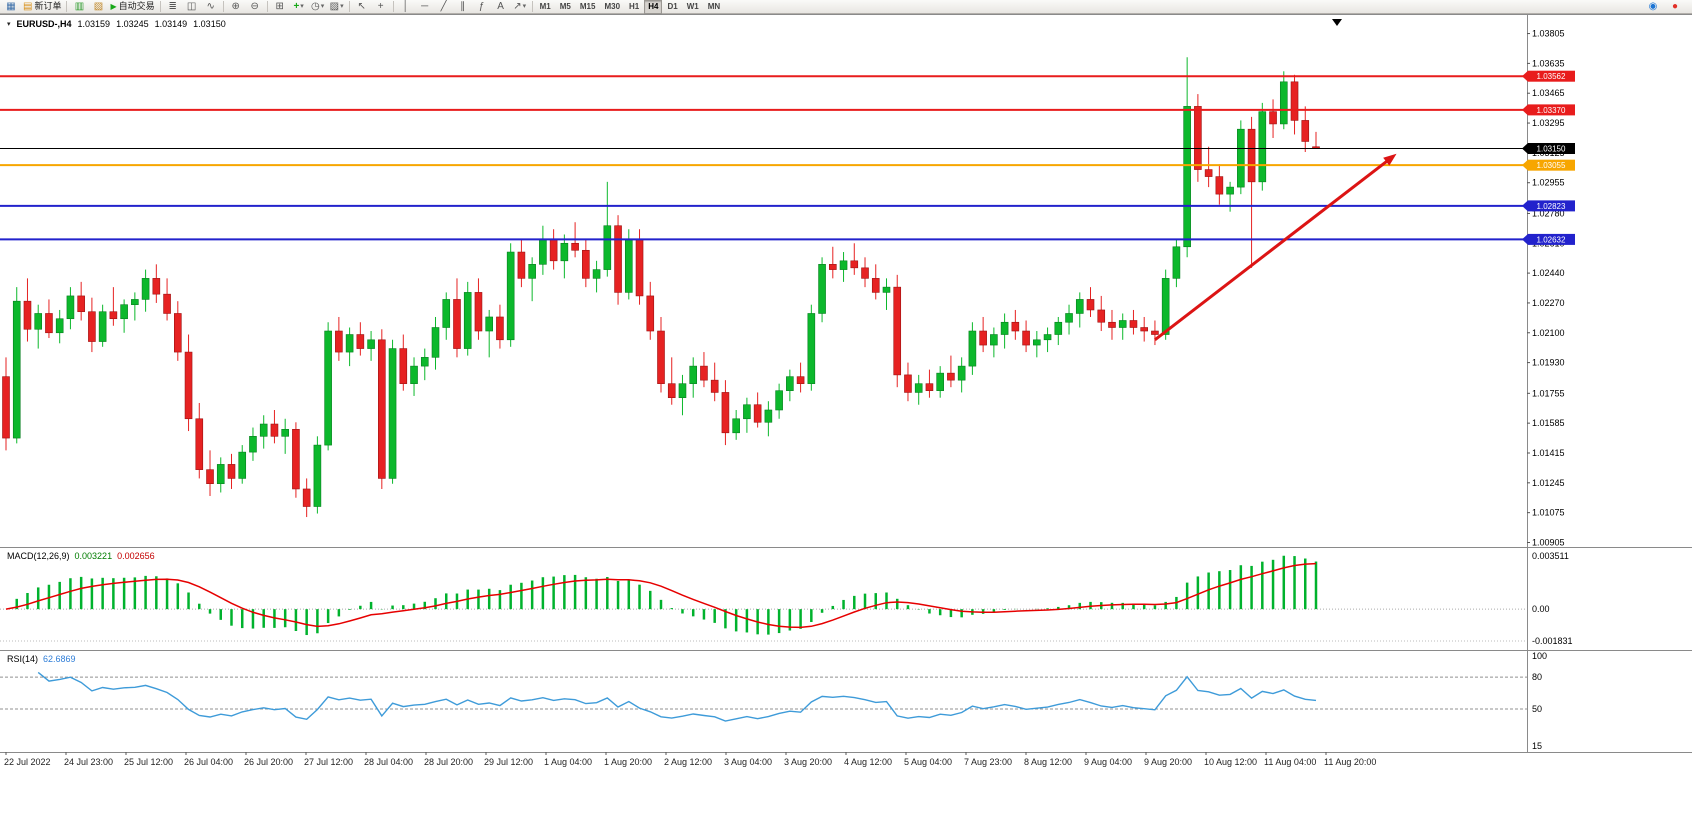 Image resolution: width=1692 pixels, height=837 pixels. Describe the element at coordinates (337, 6) in the screenshot. I see `templates-button: ▨ ▾` at that location.